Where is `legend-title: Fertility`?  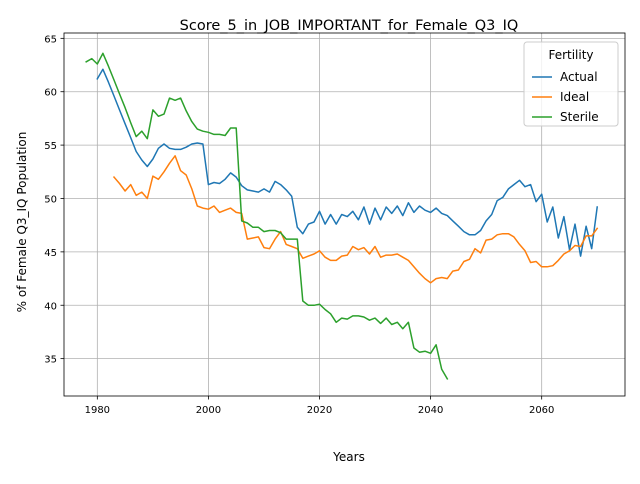 legend-title: Fertility is located at coordinates (570, 55).